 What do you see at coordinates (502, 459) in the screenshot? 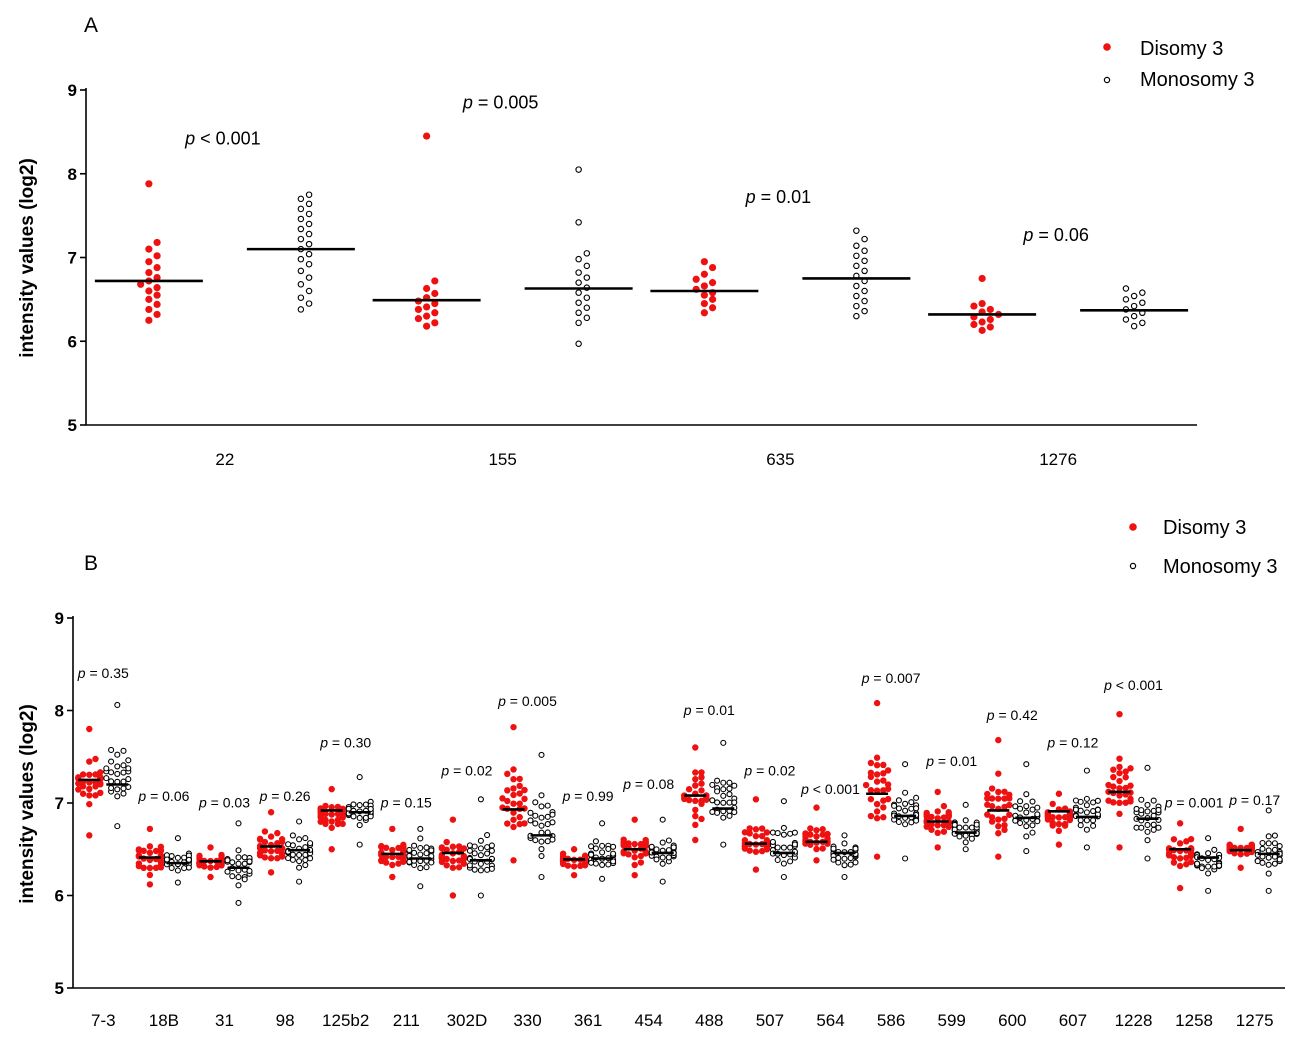
I see `x-tick-label: 155` at bounding box center [502, 459].